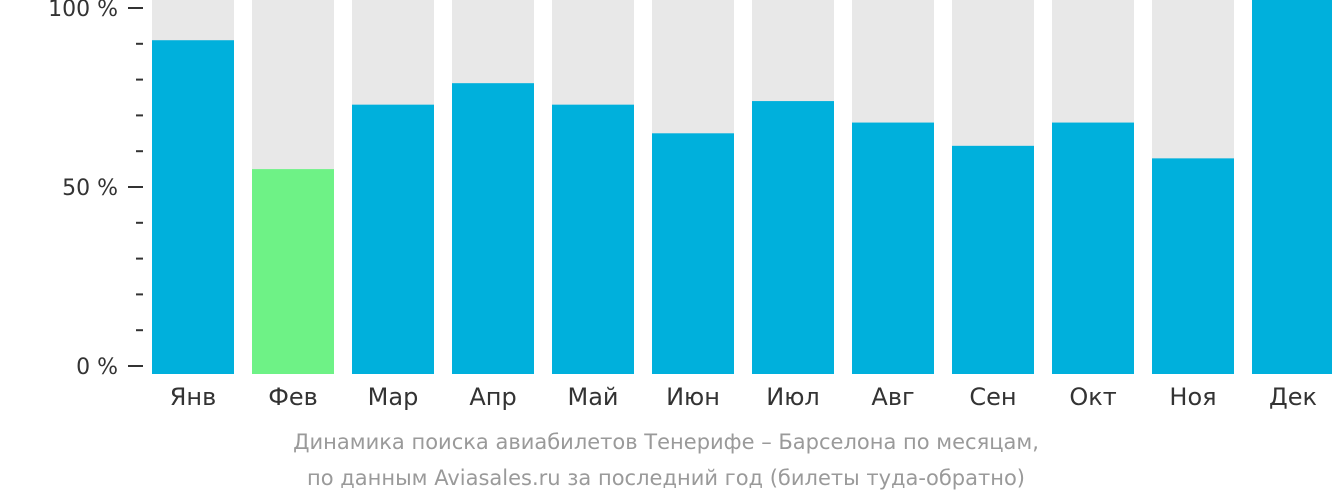  Describe the element at coordinates (492, 397) in the screenshot. I see `x-category-label: Апр` at that location.